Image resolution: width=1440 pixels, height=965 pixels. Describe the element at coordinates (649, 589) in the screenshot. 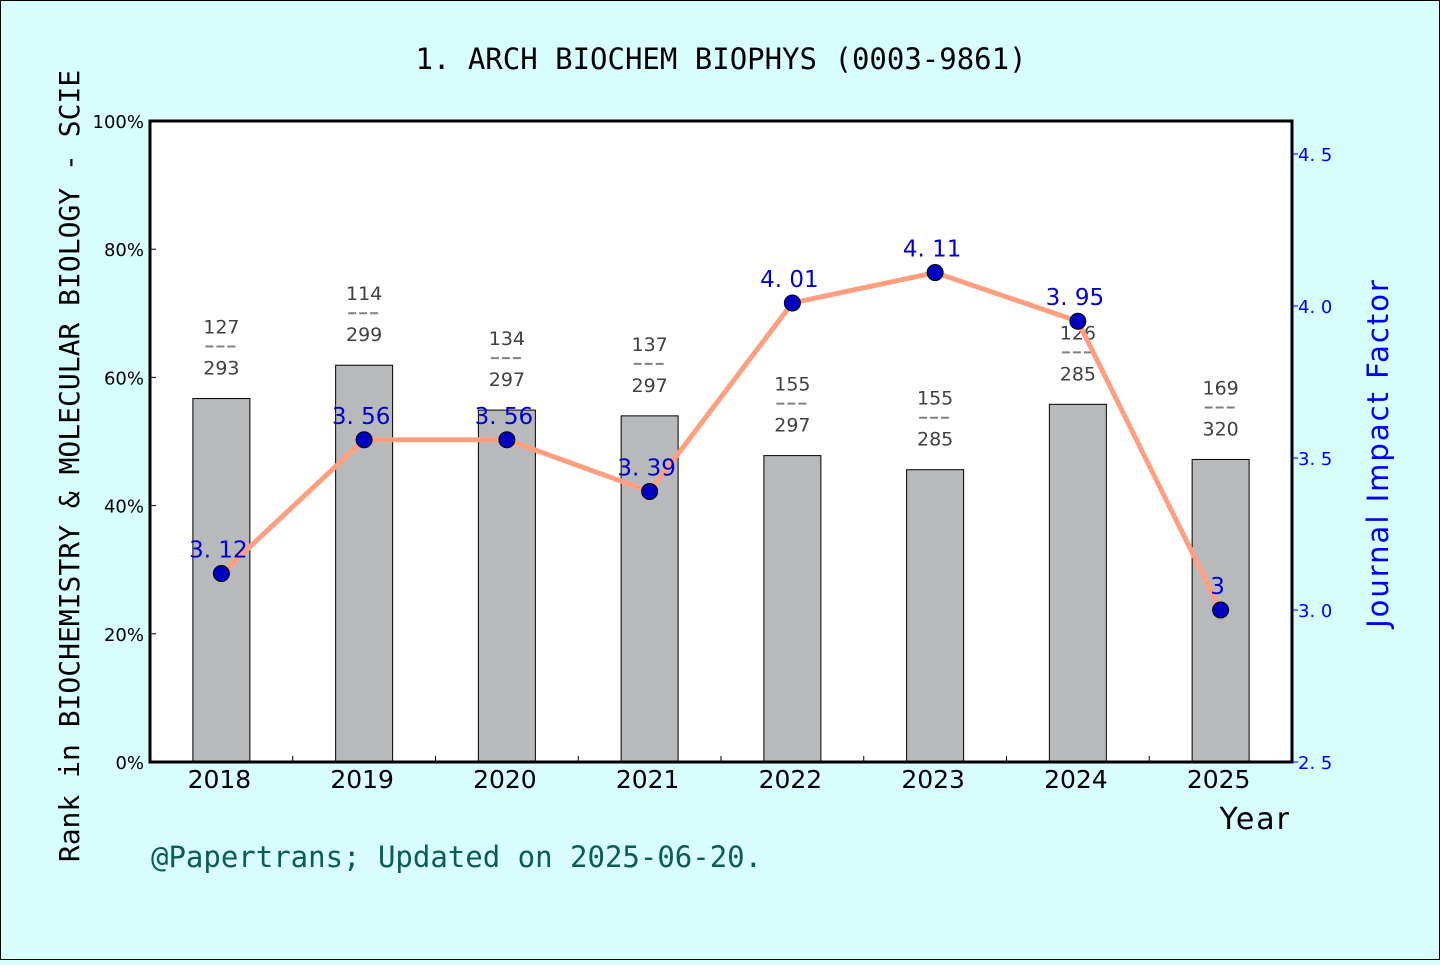

I see `bar-2021` at that location.